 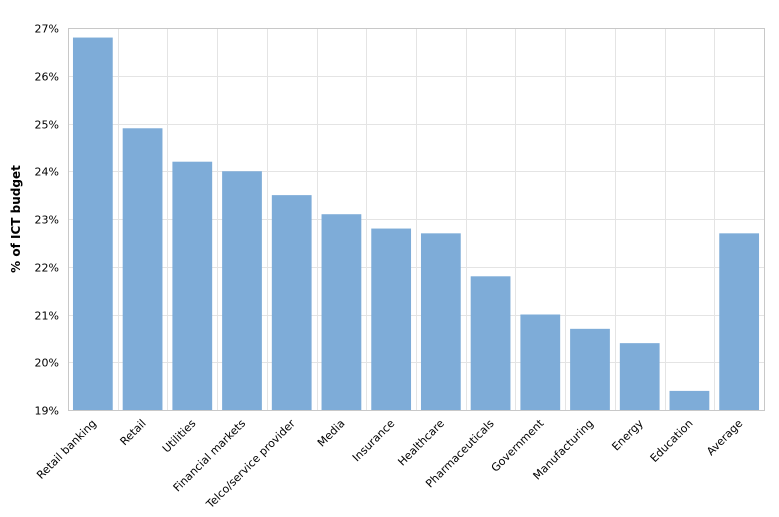 I want to click on bar-telco-service-provider, so click(x=291, y=303).